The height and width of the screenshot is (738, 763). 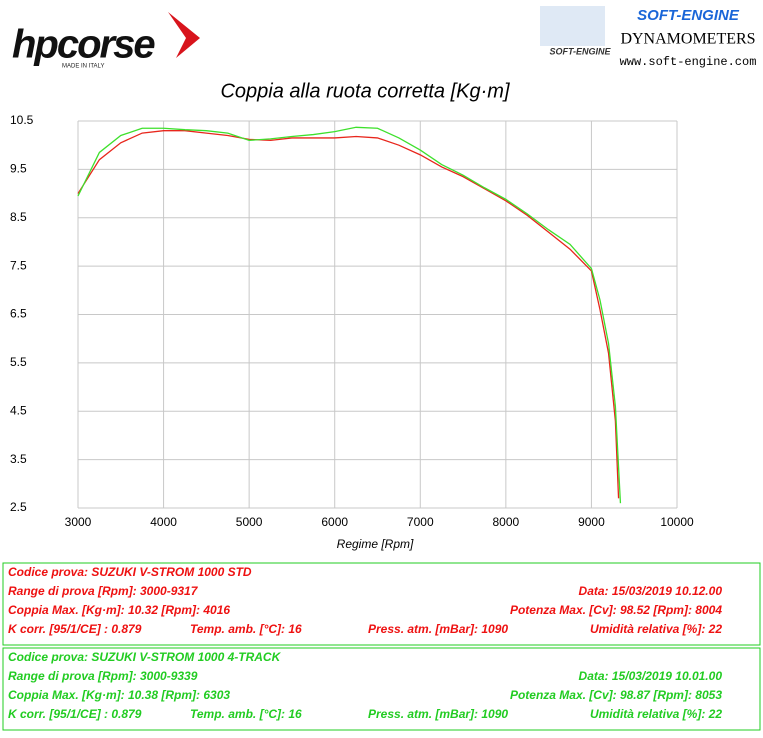 What do you see at coordinates (580, 51) in the screenshot?
I see `dyno-logo-text: SOFT-ENGINE` at bounding box center [580, 51].